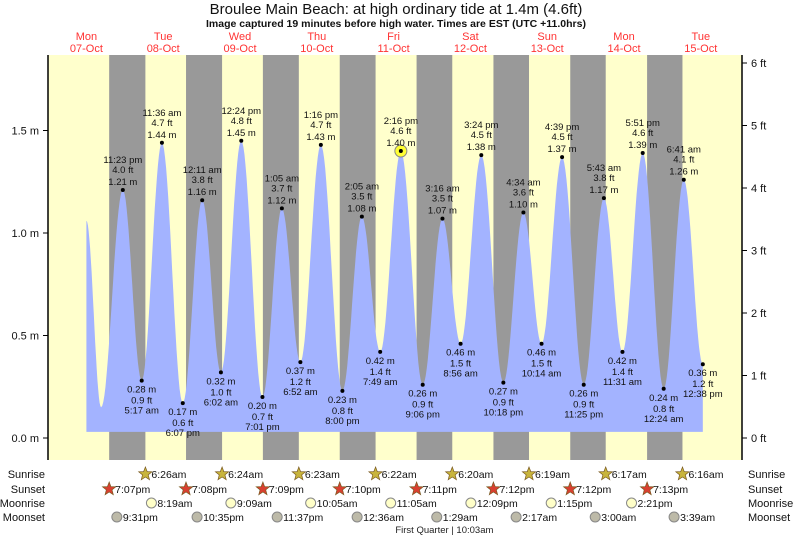 The height and width of the screenshot is (542, 793). What do you see at coordinates (770, 504) in the screenshot?
I see `row-label-moonrise-right: Moonrise` at bounding box center [770, 504].